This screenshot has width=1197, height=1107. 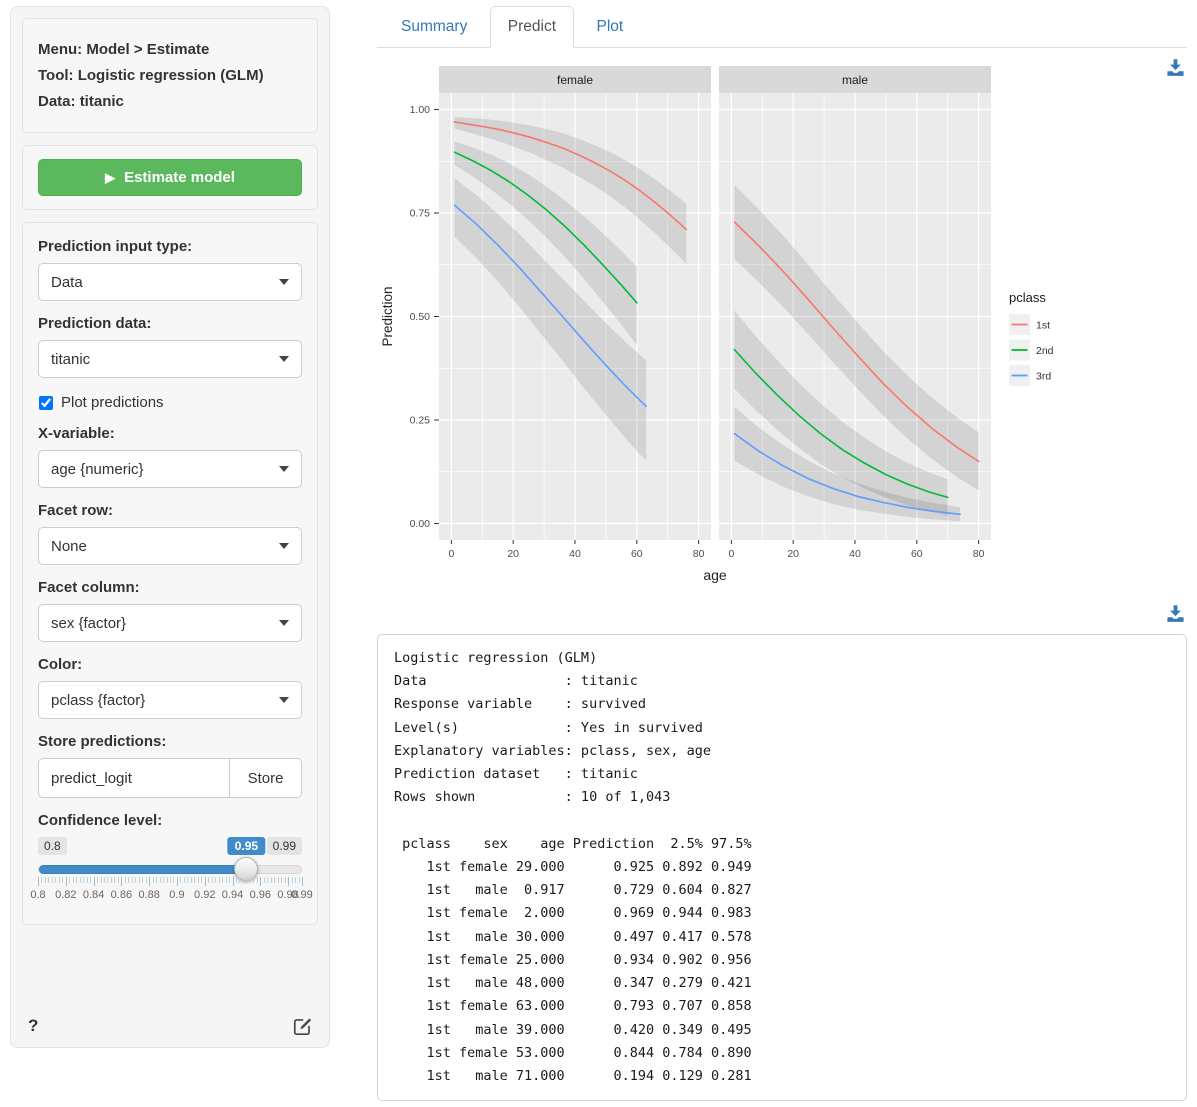 What do you see at coordinates (246, 846) in the screenshot?
I see `slider-value-badge: 0.95` at bounding box center [246, 846].